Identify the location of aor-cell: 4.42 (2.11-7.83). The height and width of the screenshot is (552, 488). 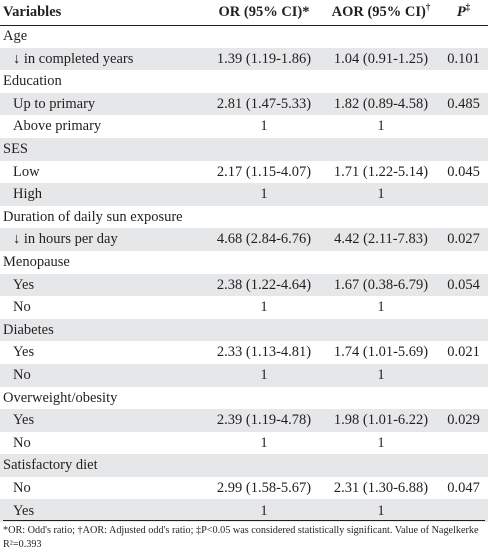
(381, 239).